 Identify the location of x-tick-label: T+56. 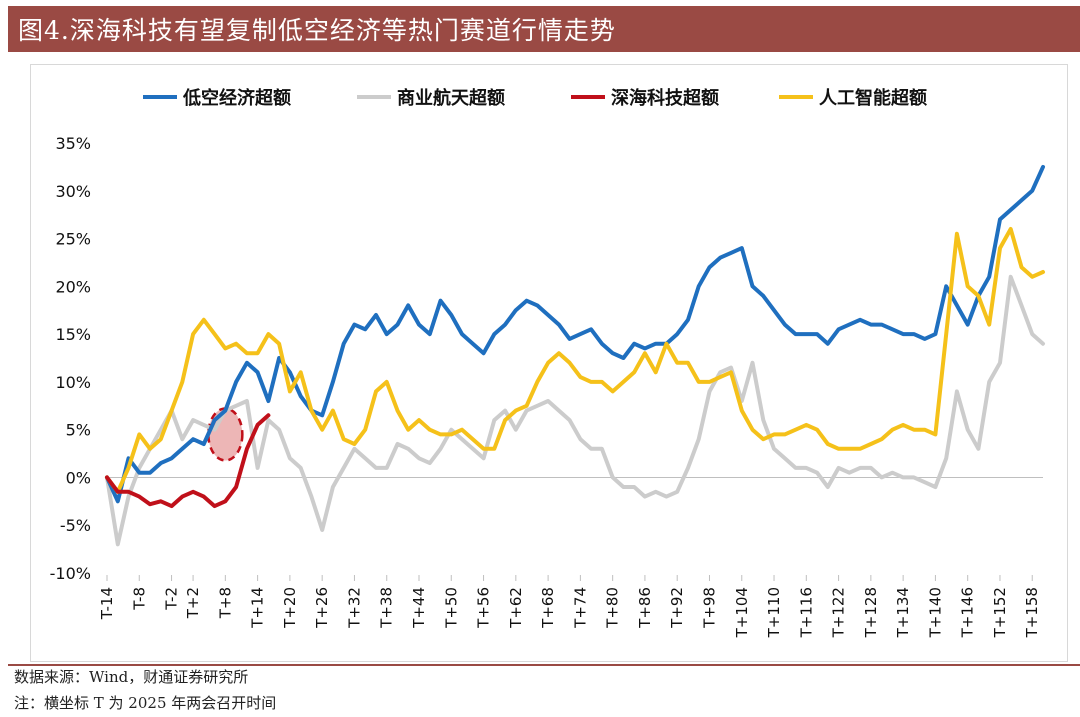
(484, 608).